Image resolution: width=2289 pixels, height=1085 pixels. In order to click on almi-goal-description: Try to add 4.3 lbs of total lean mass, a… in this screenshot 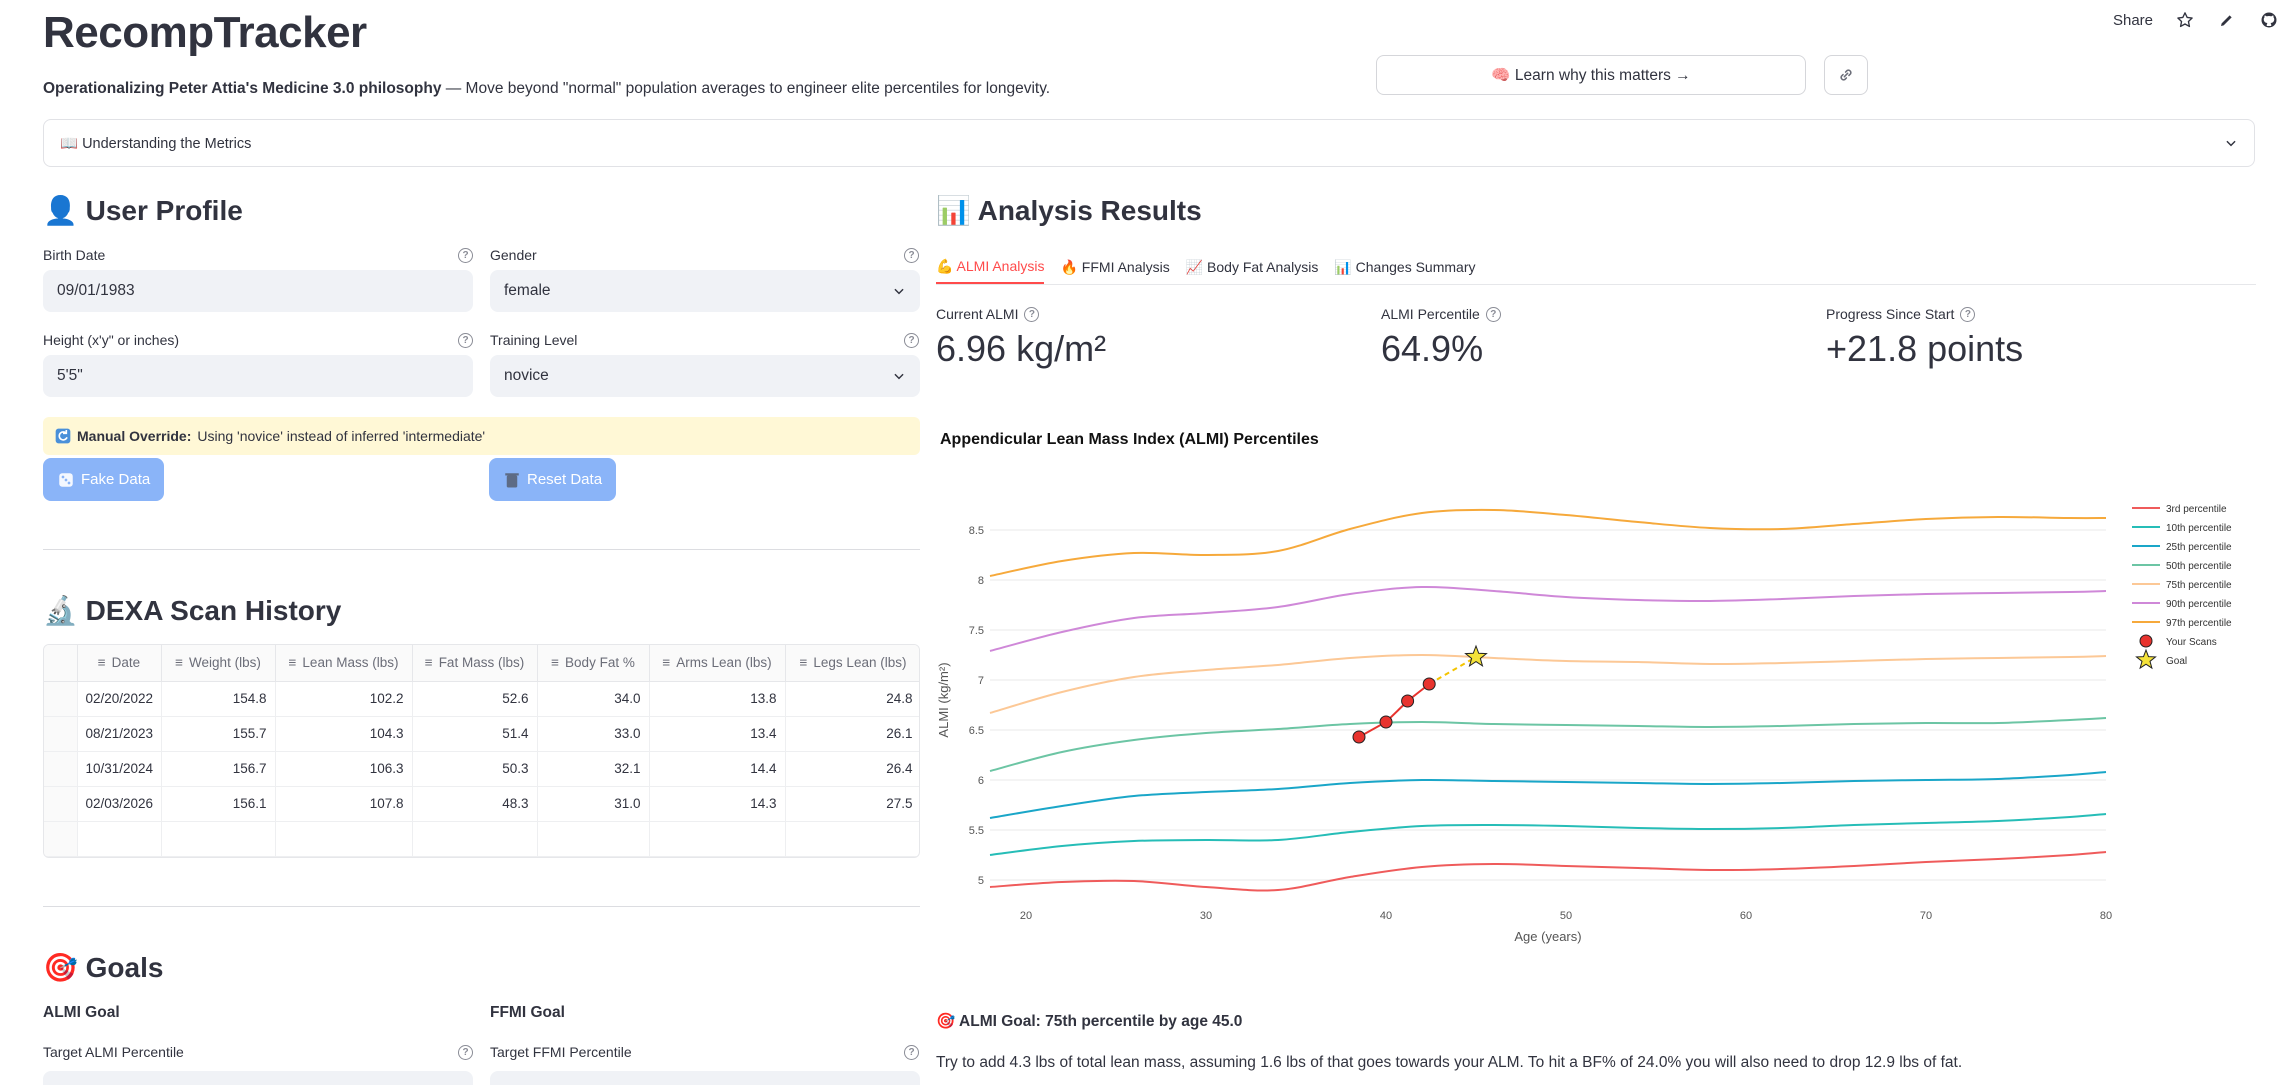, I will do `click(1449, 1062)`.